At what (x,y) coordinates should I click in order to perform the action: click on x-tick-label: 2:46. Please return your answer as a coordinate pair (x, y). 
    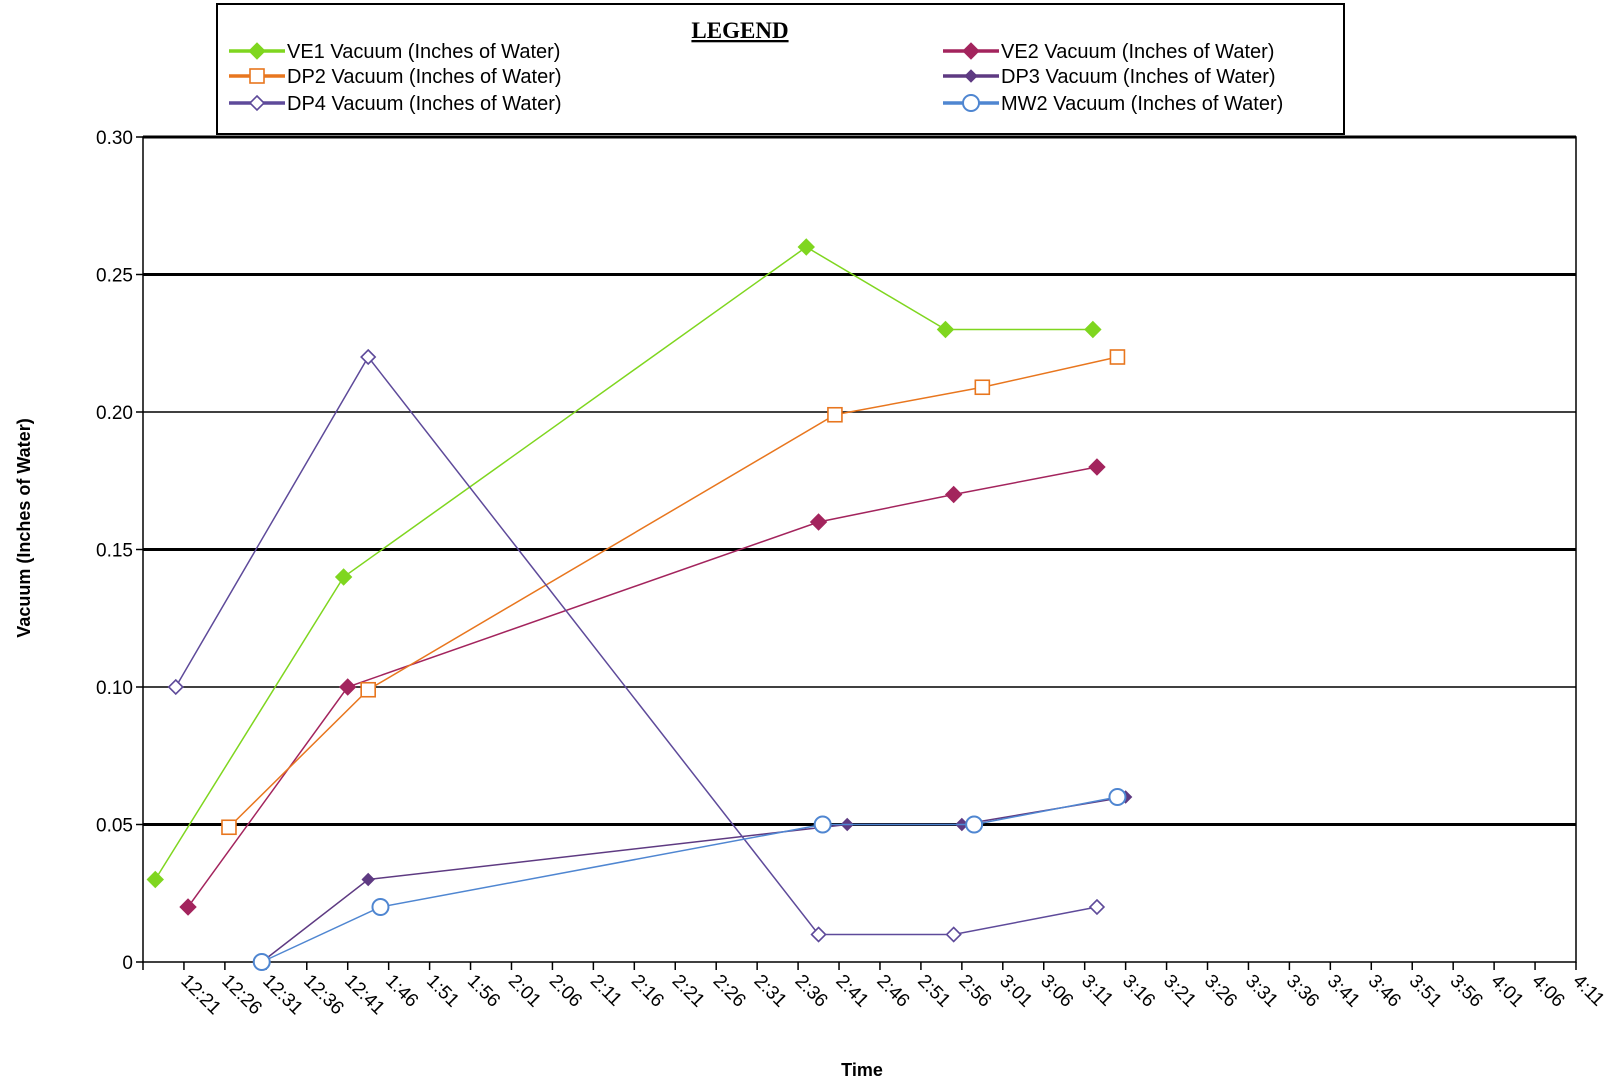
    Looking at the image, I should click on (892, 991).